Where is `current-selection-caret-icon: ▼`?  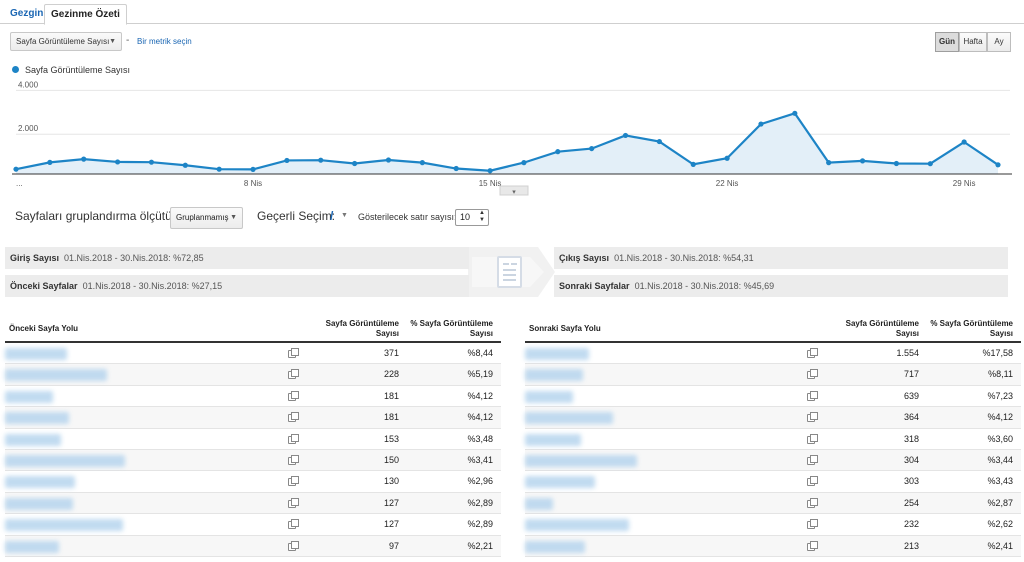
current-selection-caret-icon: ▼ is located at coordinates (344, 215).